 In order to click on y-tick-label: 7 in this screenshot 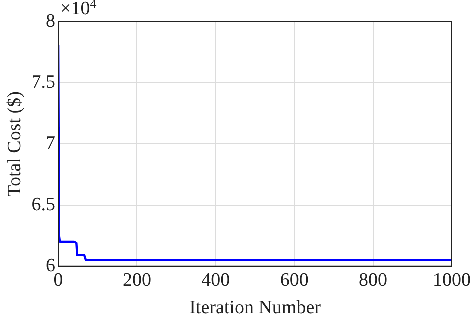, I will do `click(51, 143)`.